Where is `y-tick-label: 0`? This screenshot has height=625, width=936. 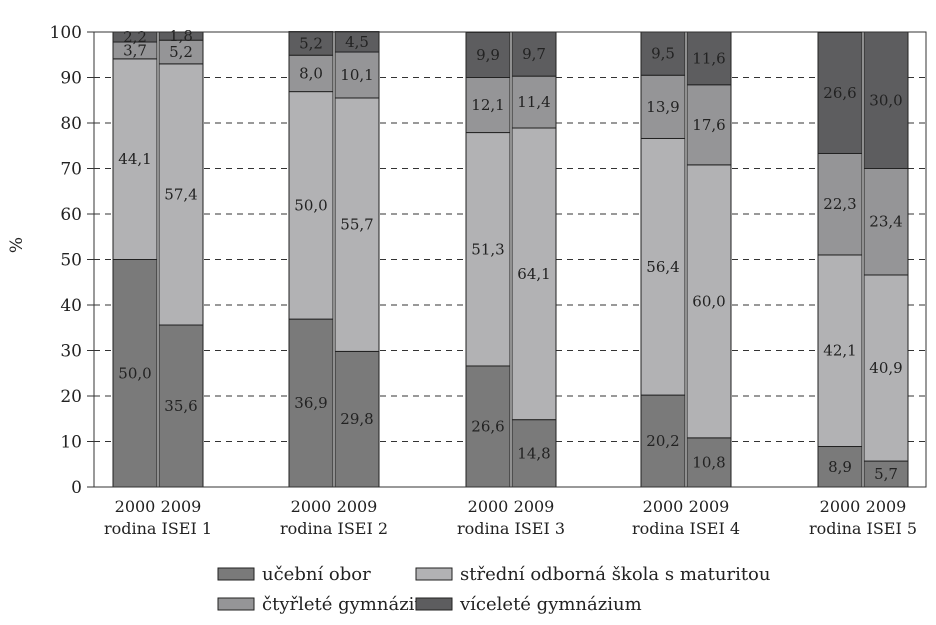 y-tick-label: 0 is located at coordinates (76, 488).